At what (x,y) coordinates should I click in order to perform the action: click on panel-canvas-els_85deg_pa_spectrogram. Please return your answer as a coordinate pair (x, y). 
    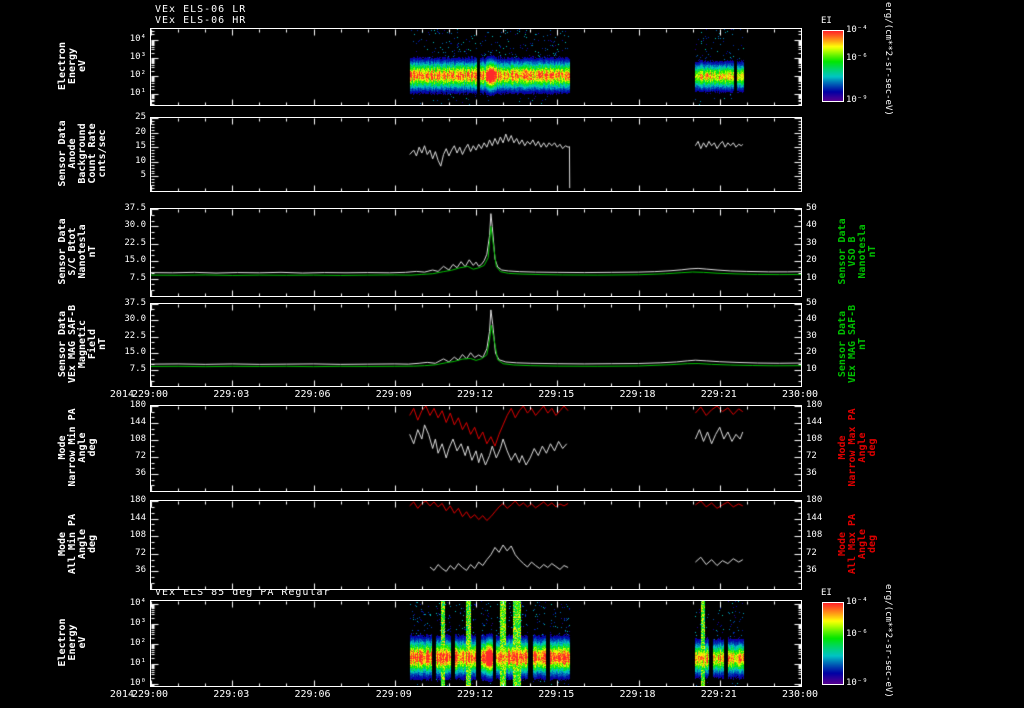
    Looking at the image, I should click on (476, 643).